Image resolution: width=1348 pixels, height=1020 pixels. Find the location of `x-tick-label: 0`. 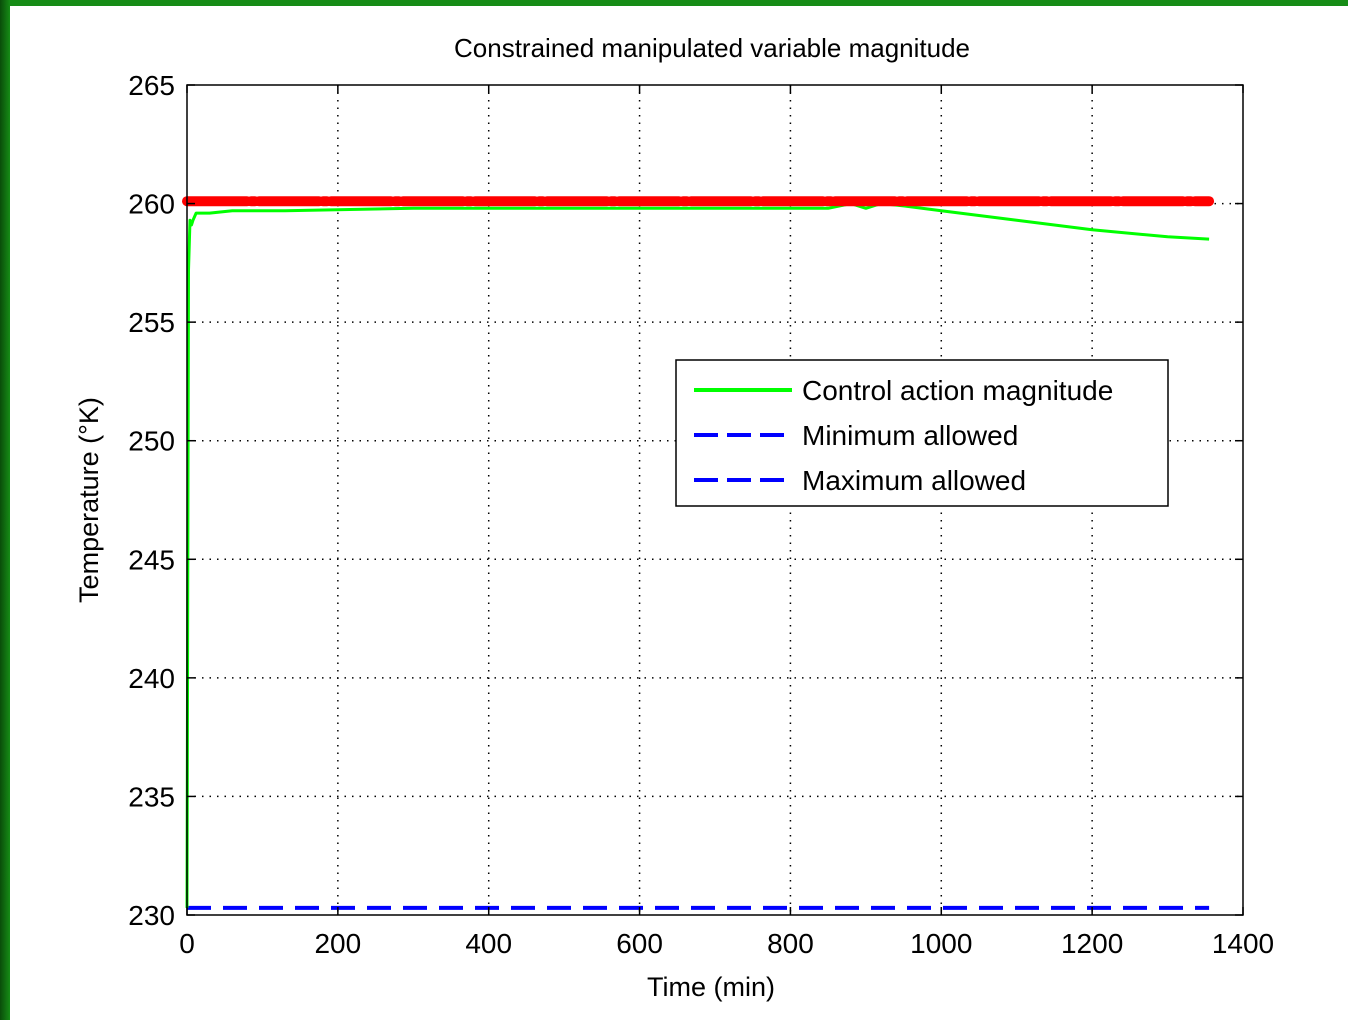

x-tick-label: 0 is located at coordinates (187, 943).